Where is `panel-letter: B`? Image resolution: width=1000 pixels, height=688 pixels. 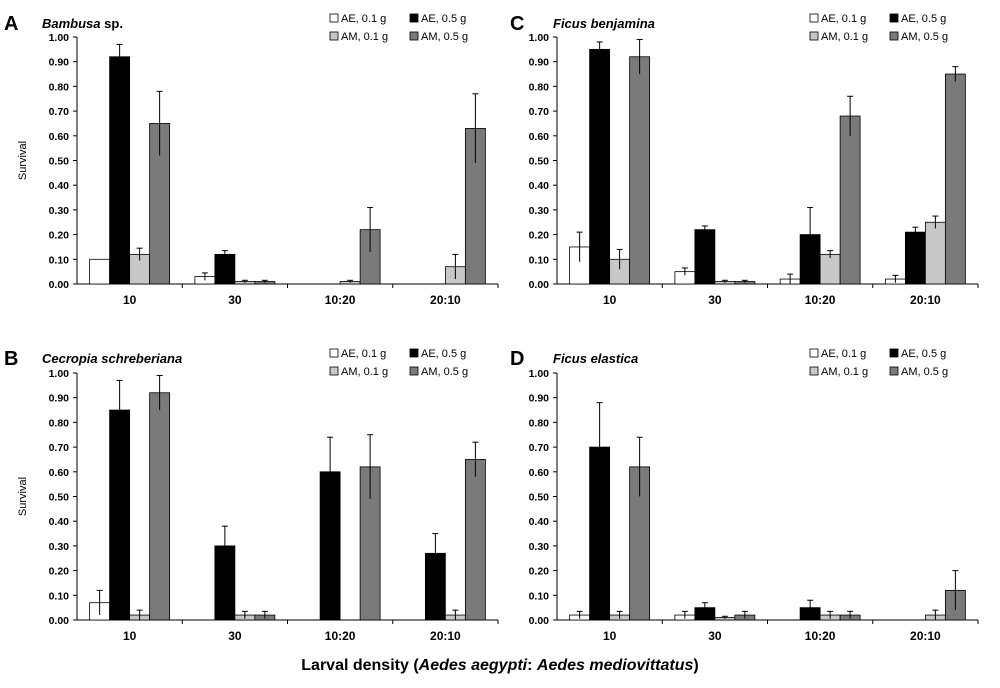 panel-letter: B is located at coordinates (11, 359).